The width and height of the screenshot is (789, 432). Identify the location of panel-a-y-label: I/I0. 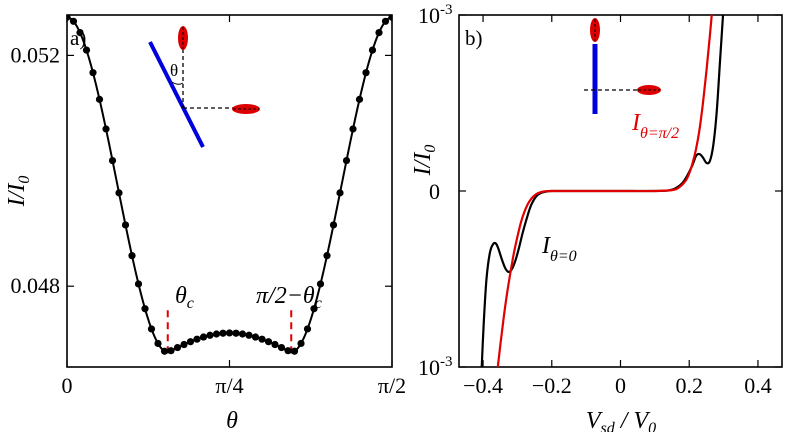
(18, 192).